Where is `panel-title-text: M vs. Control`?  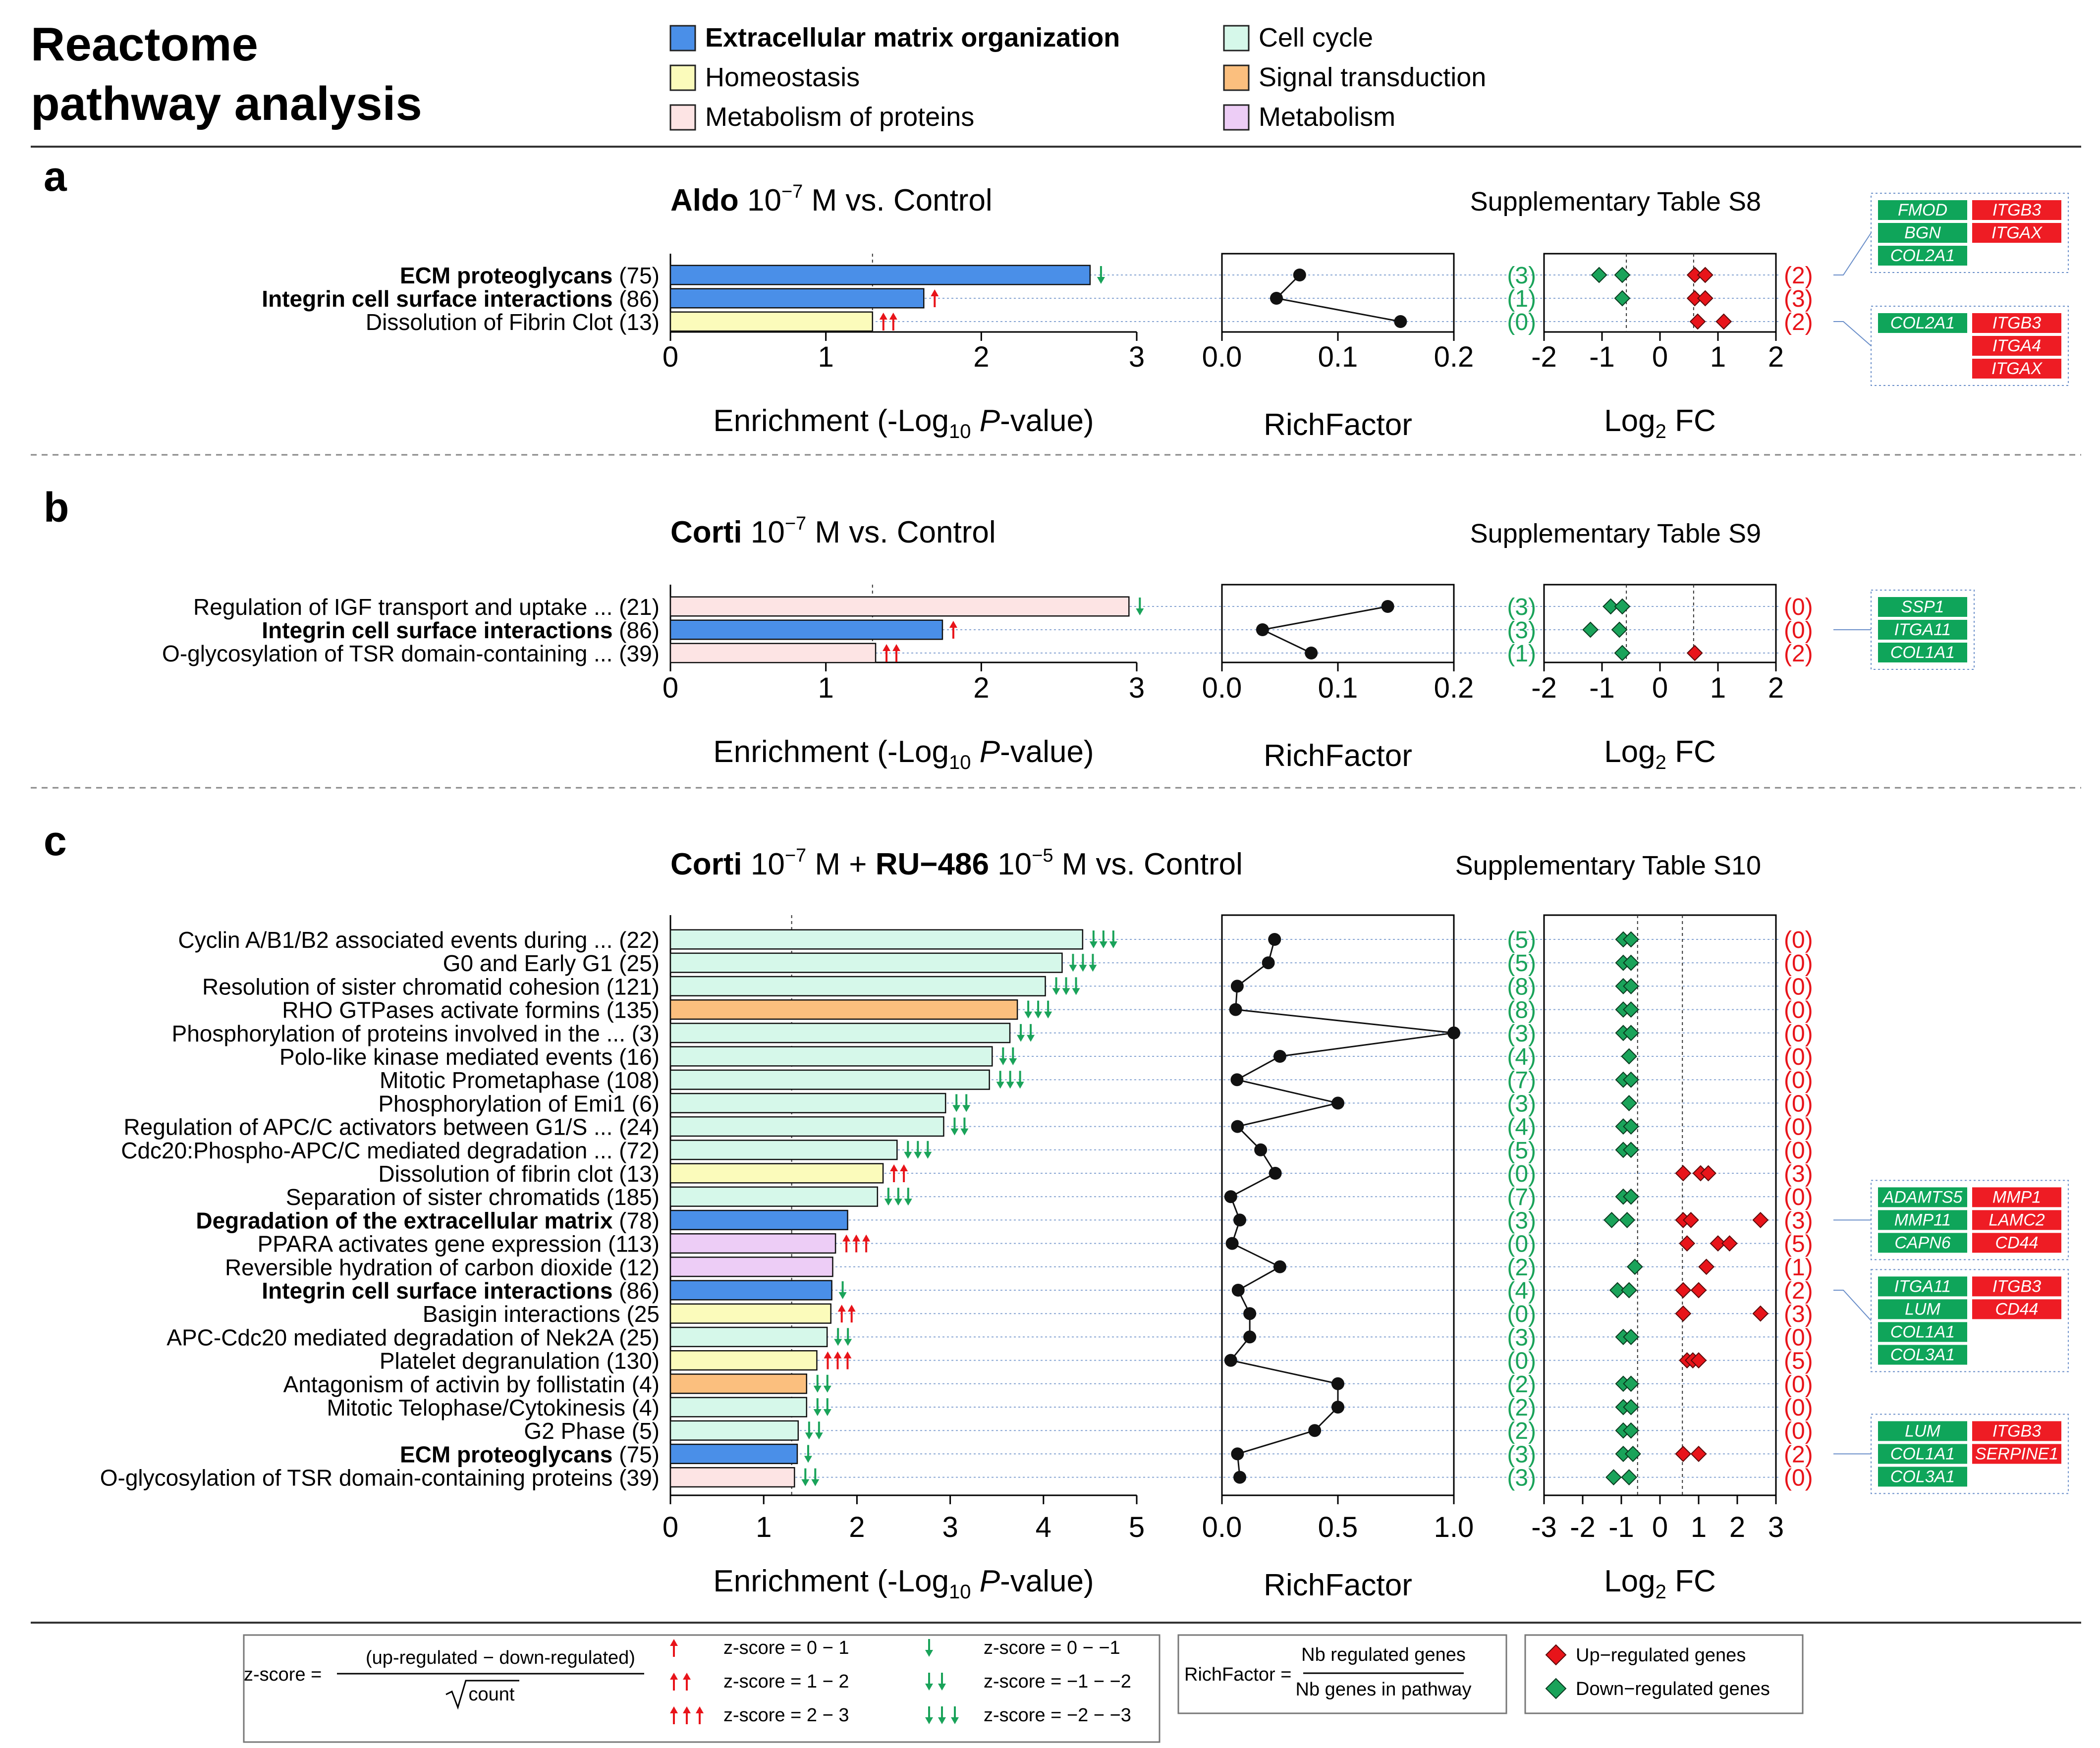
panel-title-text: M vs. Control is located at coordinates (897, 200).